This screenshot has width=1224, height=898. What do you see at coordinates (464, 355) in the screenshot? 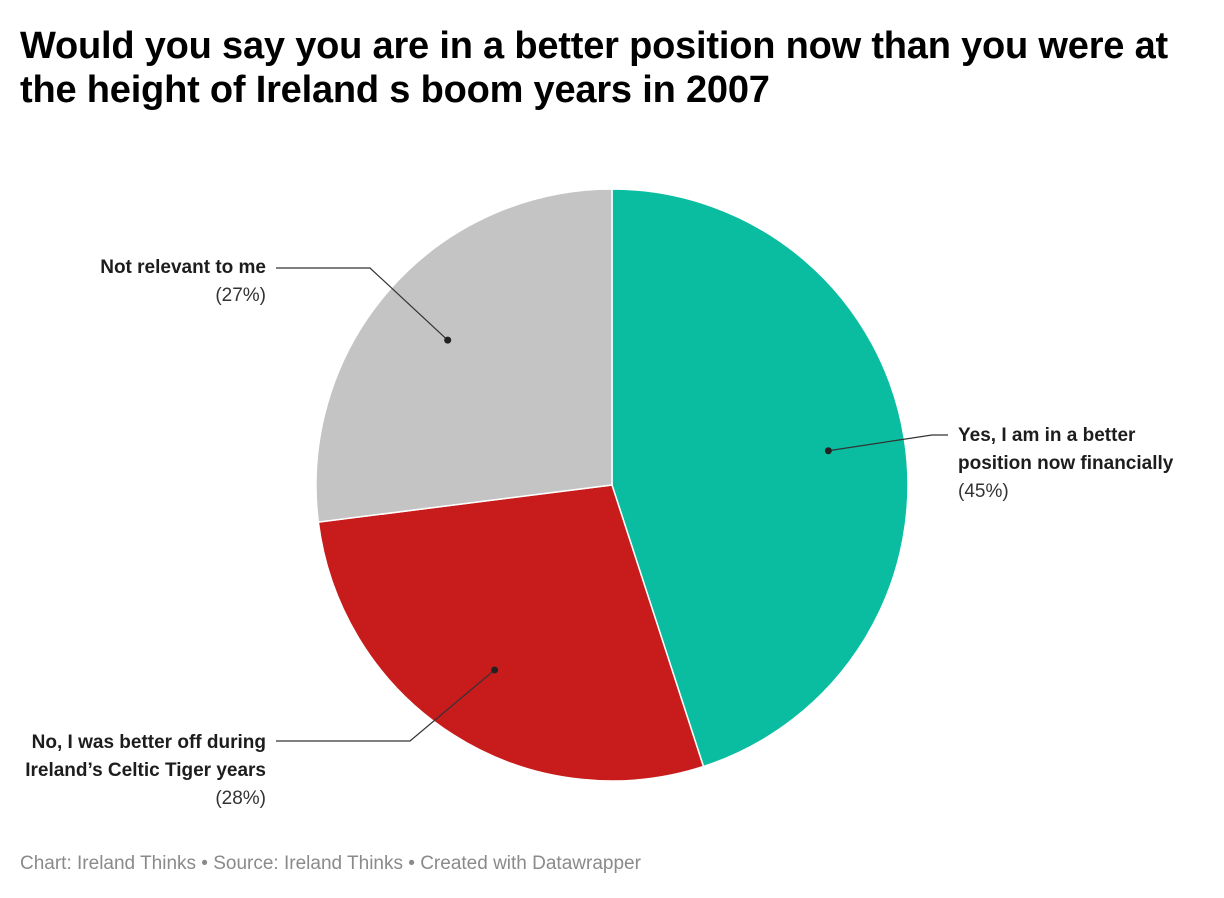
I see `pie-slice-not-relevant` at bounding box center [464, 355].